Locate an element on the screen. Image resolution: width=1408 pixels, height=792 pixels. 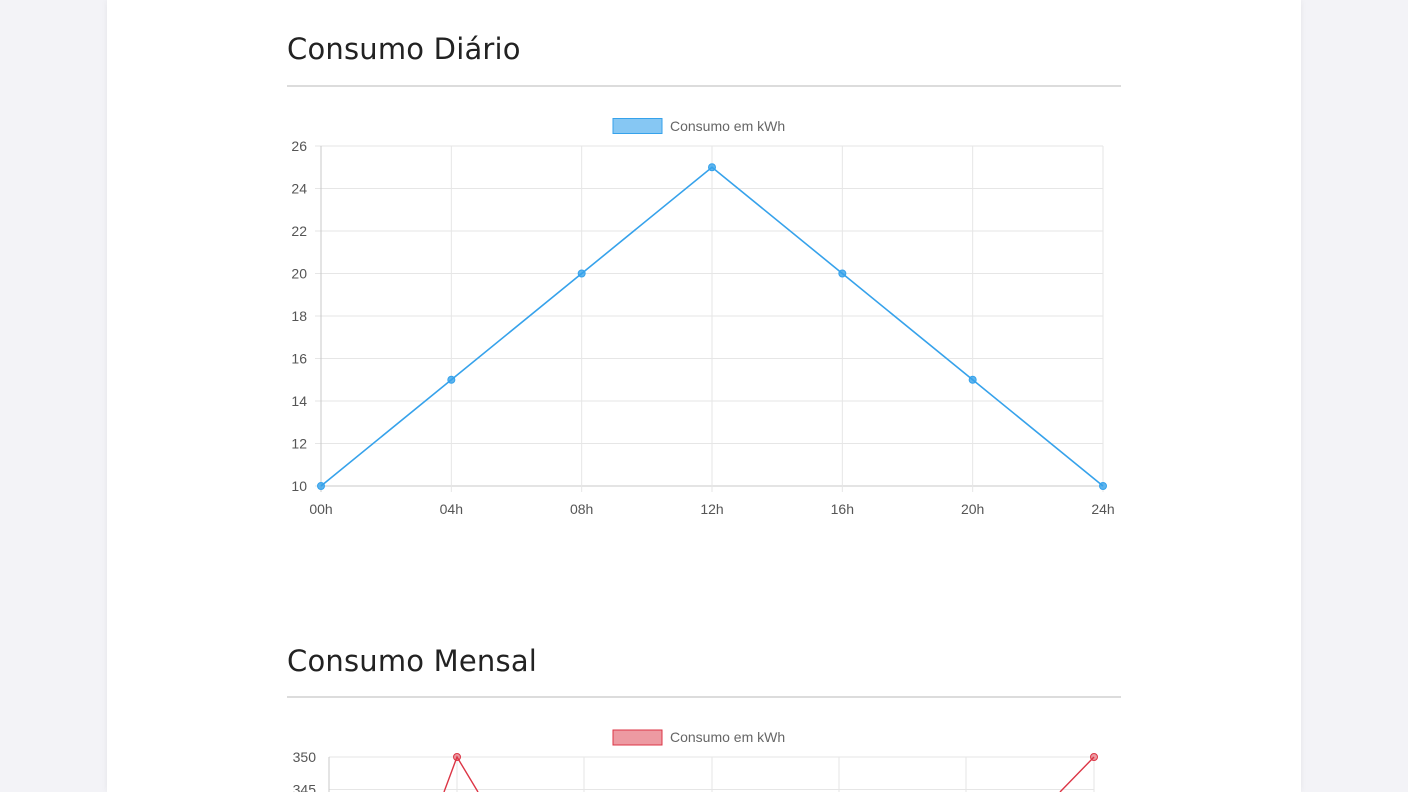
x-tick-label: 16h is located at coordinates (842, 509).